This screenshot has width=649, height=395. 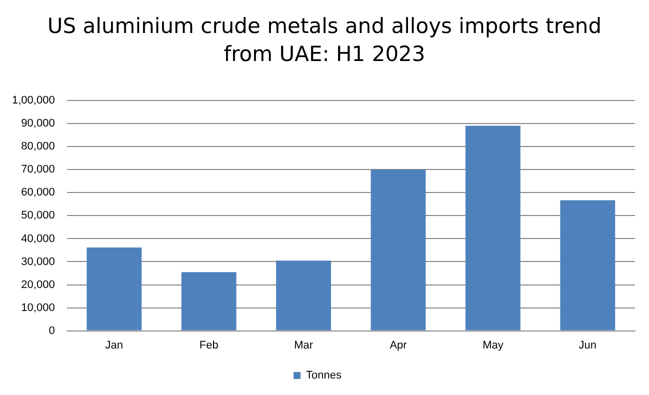 What do you see at coordinates (587, 345) in the screenshot?
I see `x-tick-label: Jun` at bounding box center [587, 345].